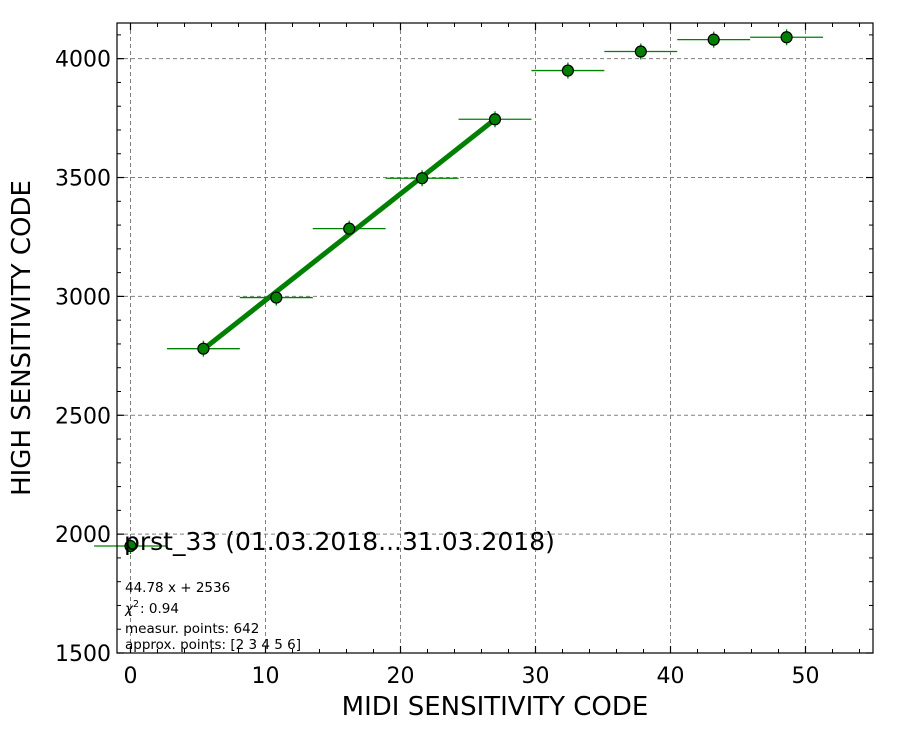 The width and height of the screenshot is (900, 754). What do you see at coordinates (495, 707) in the screenshot?
I see `x-axis-title: MIDI SENSITIVITY CODE` at bounding box center [495, 707].